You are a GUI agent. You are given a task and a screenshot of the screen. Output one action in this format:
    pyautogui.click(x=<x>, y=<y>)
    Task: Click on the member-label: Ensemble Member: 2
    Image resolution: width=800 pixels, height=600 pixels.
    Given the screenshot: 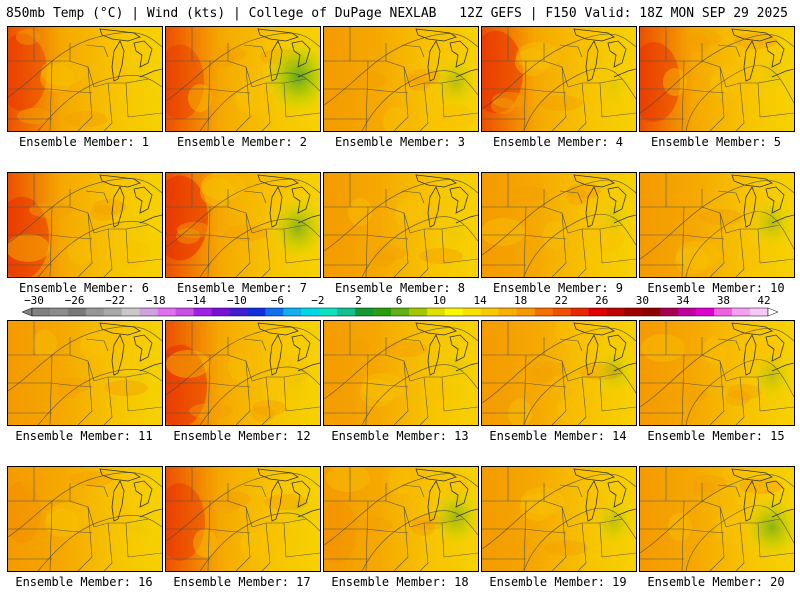 What is the action you would take?
    pyautogui.click(x=242, y=142)
    